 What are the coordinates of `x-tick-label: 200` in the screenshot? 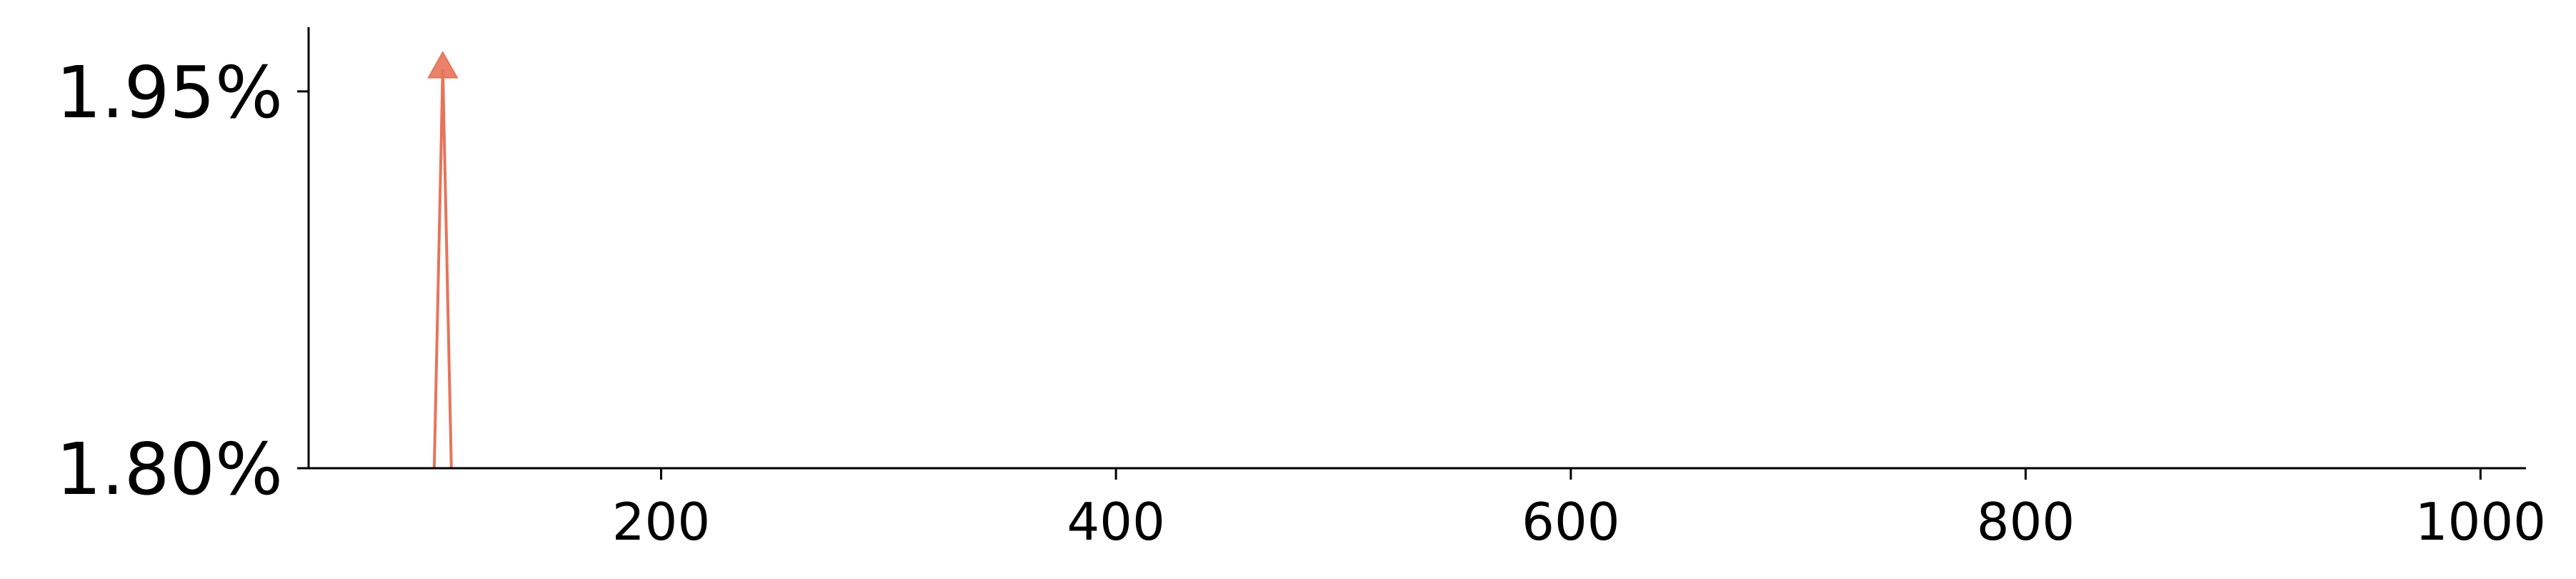 It's located at (661, 522).